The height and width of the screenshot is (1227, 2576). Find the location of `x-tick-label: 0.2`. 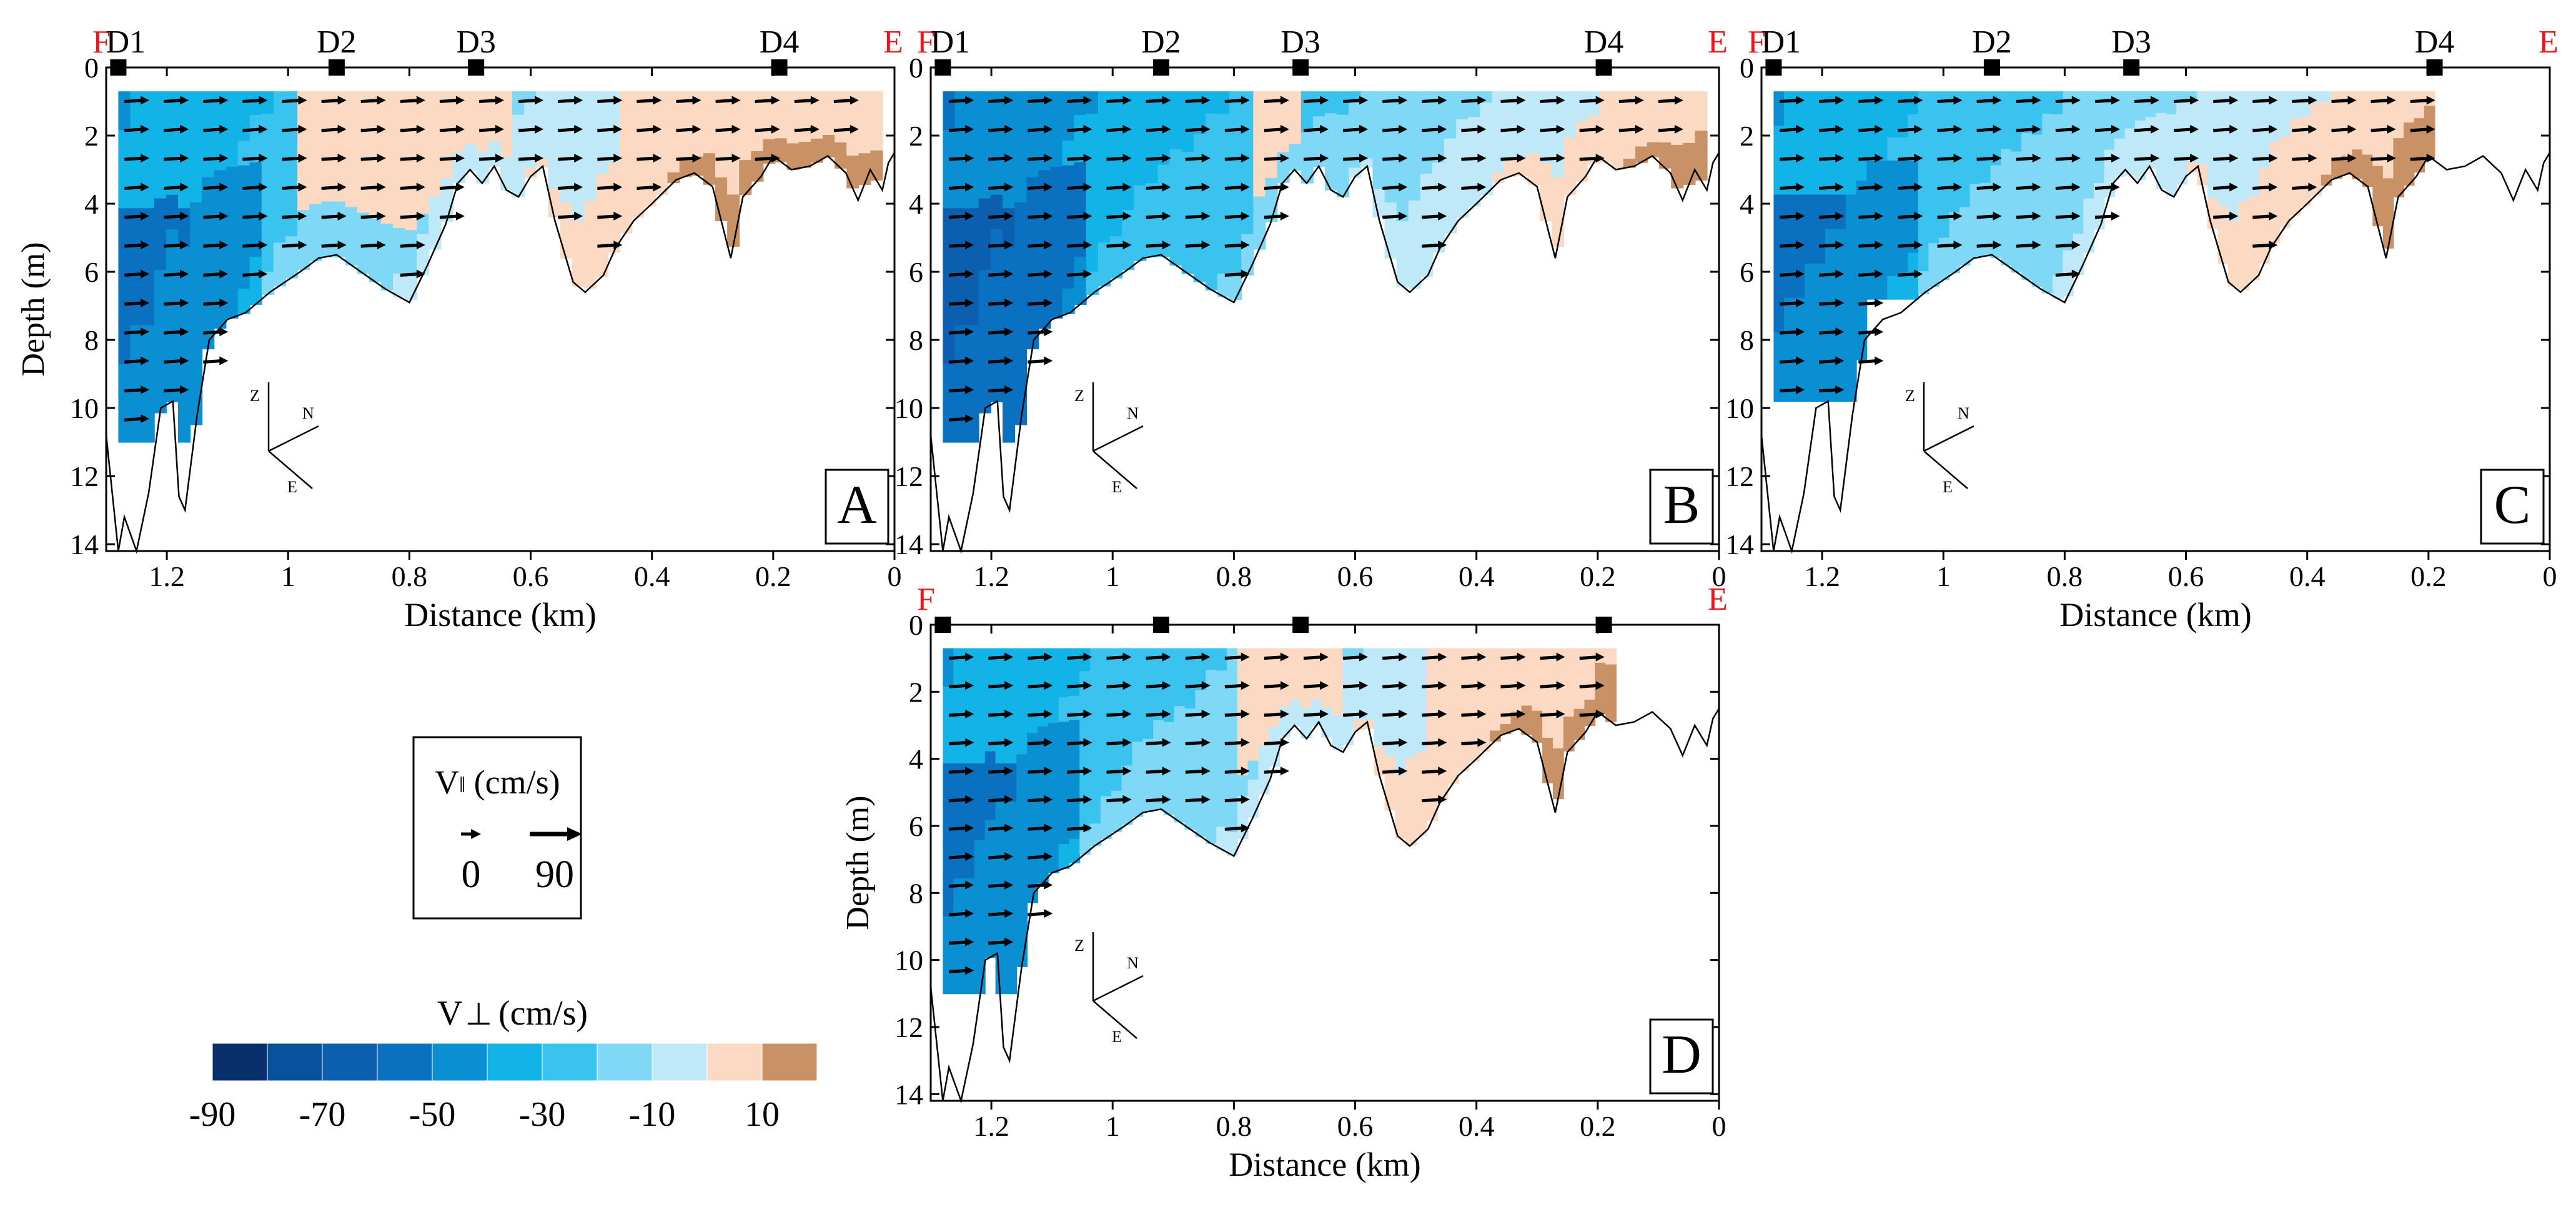

x-tick-label: 0.2 is located at coordinates (773, 576).